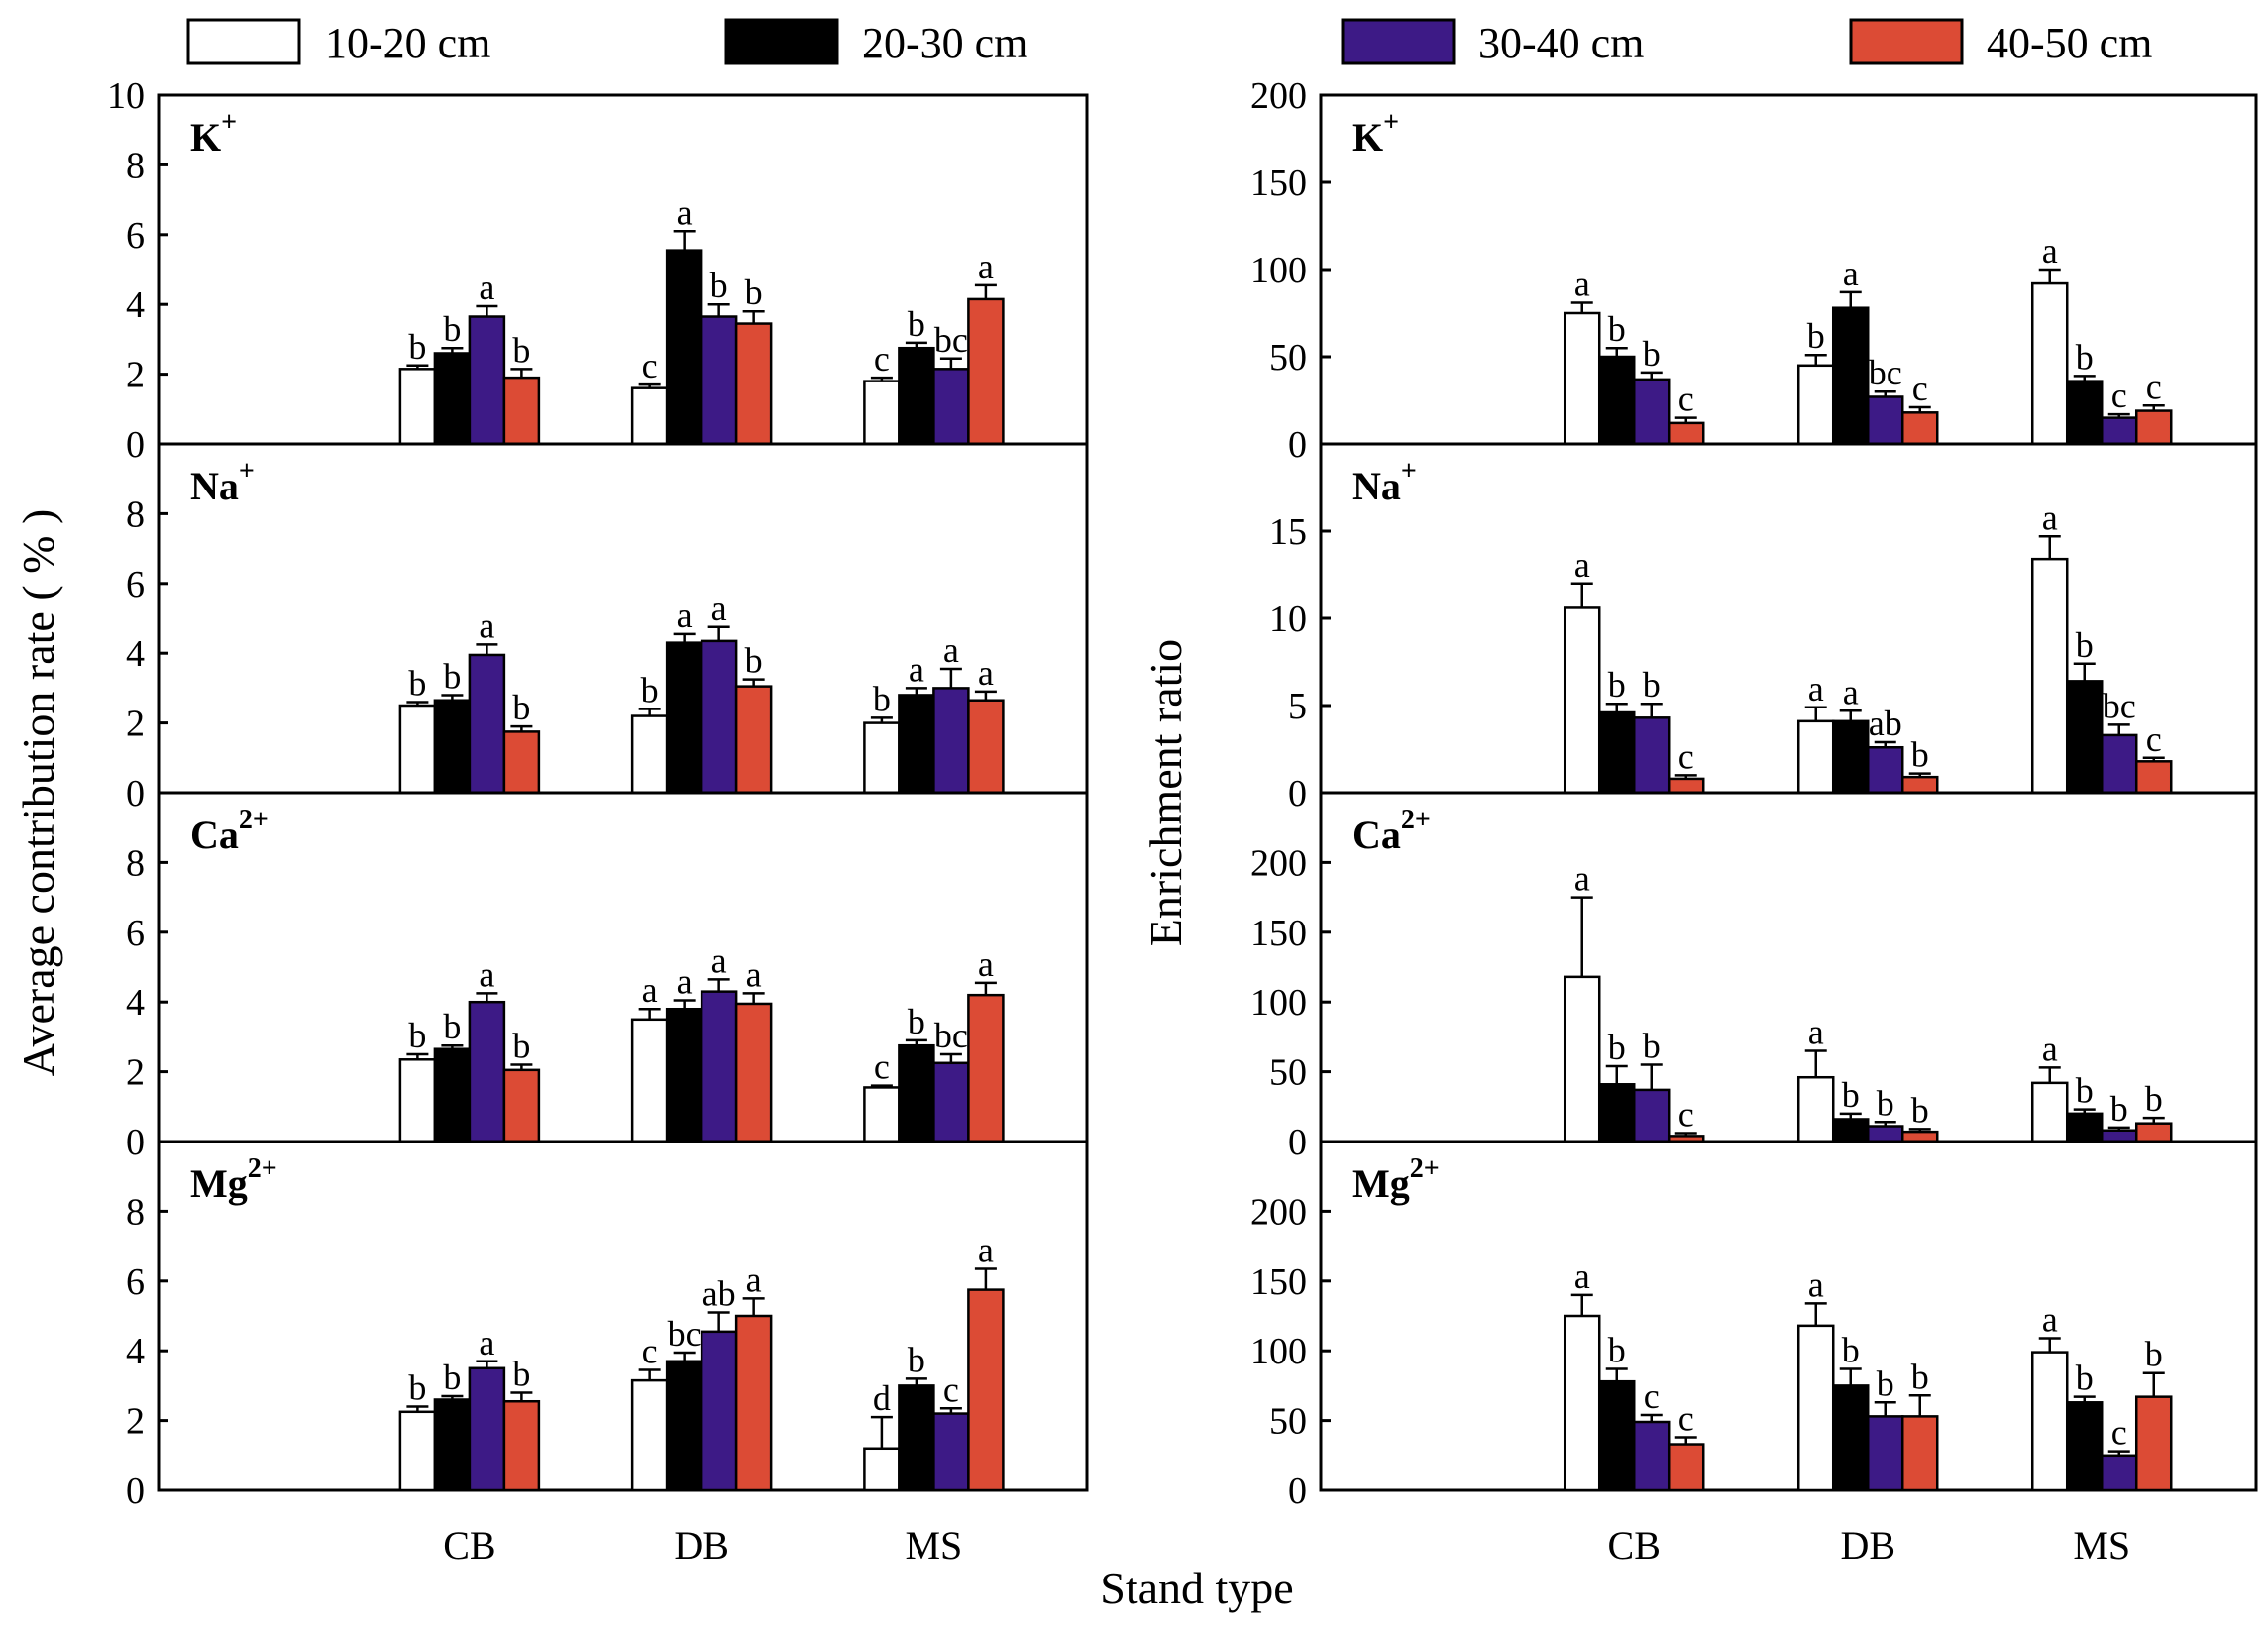  What do you see at coordinates (136, 236) in the screenshot?
I see `y-tick-label: 6` at bounding box center [136, 236].